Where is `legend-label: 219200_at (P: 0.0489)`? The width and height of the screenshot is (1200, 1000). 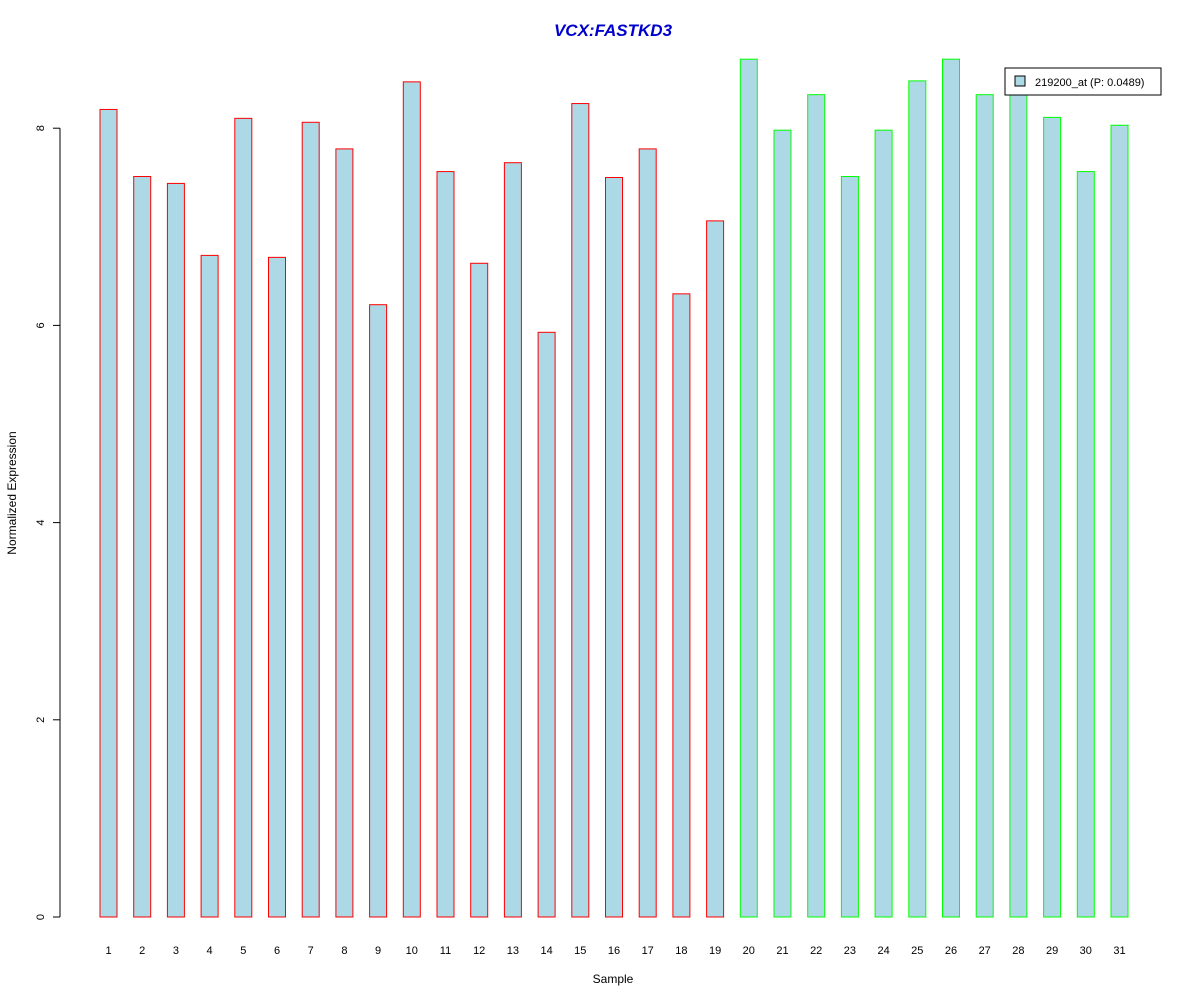 legend-label: 219200_at (P: 0.0489) is located at coordinates (1089, 83).